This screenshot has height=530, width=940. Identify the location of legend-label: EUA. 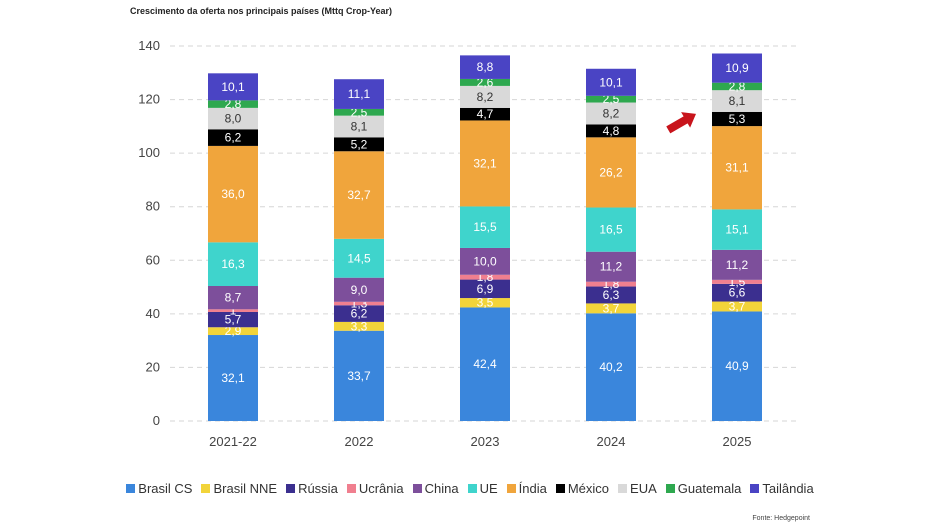
(643, 488).